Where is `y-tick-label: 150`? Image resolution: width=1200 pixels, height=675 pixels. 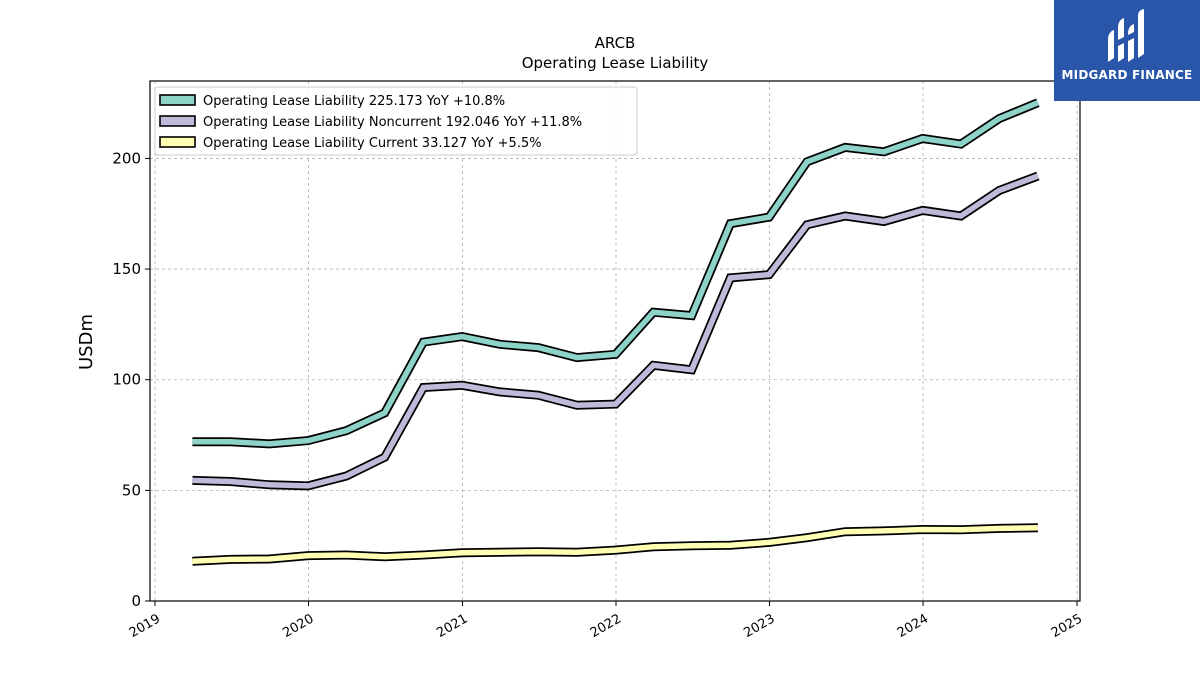 y-tick-label: 150 is located at coordinates (126, 269).